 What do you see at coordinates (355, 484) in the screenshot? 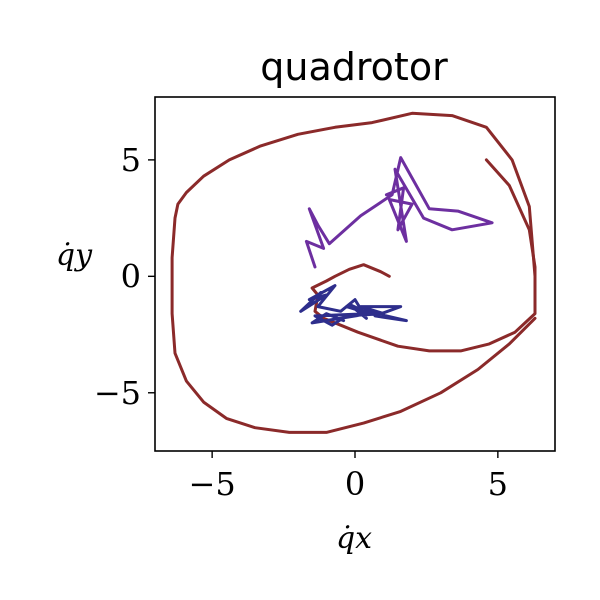
I see `x-tick-label: 0` at bounding box center [355, 484].